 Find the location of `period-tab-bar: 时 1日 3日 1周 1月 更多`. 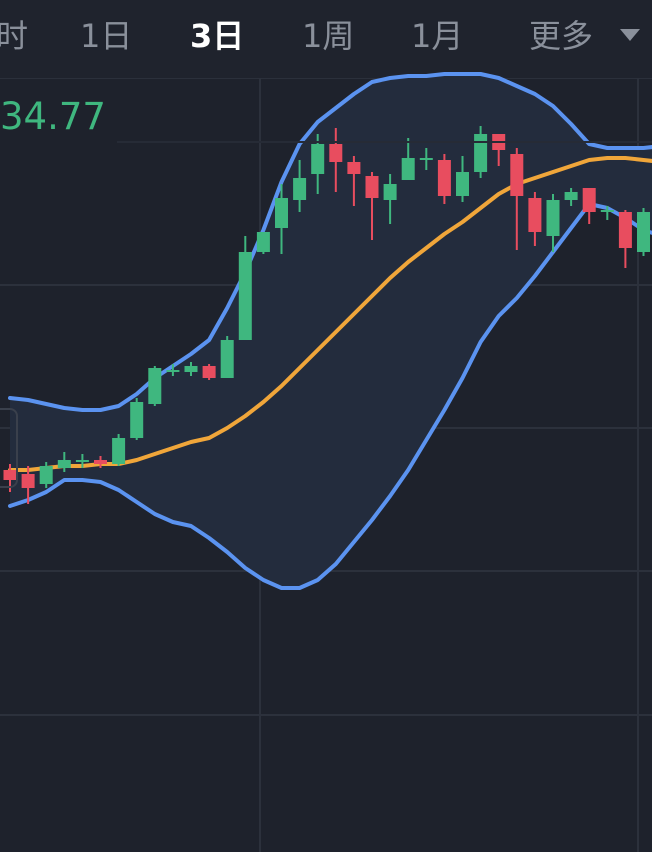

period-tab-bar: 时 1日 3日 1周 1月 更多 is located at coordinates (326, 39).